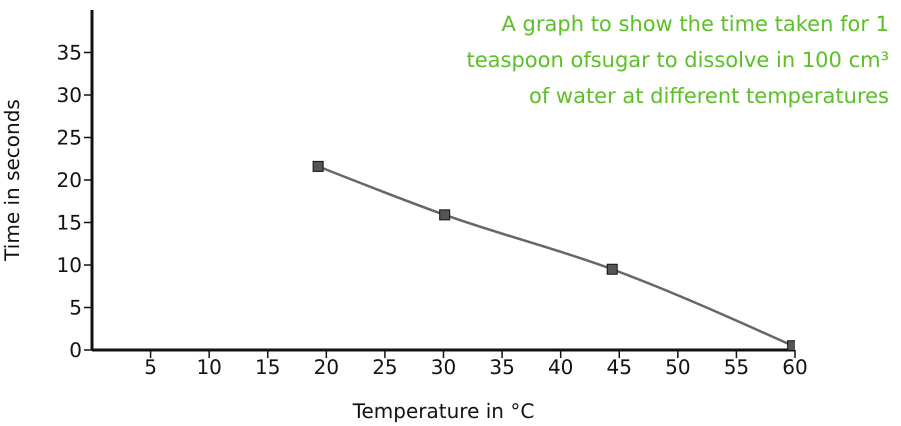 Image resolution: width=901 pixels, height=426 pixels. What do you see at coordinates (69, 180) in the screenshot?
I see `y-tick-label: 20` at bounding box center [69, 180].